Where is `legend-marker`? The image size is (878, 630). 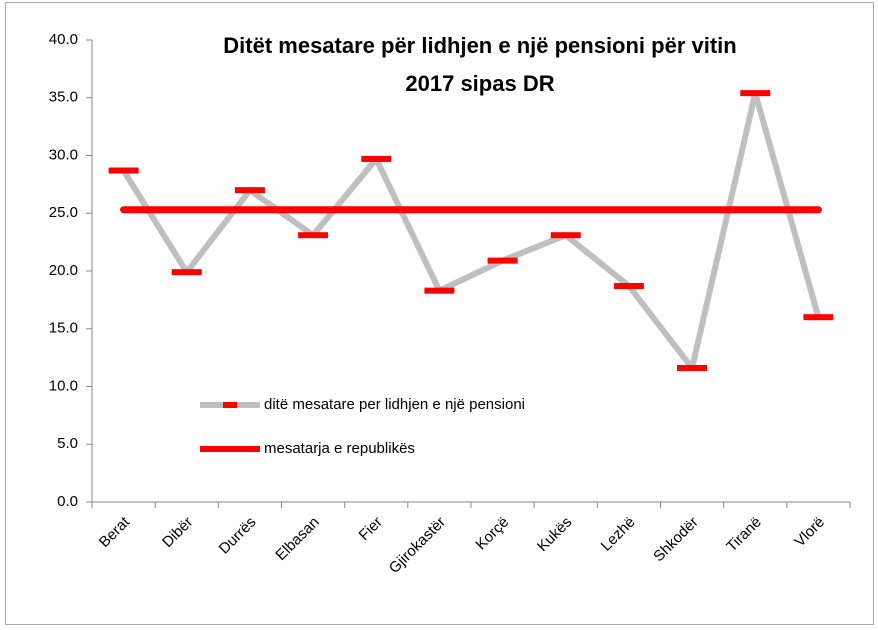
legend-marker is located at coordinates (230, 405).